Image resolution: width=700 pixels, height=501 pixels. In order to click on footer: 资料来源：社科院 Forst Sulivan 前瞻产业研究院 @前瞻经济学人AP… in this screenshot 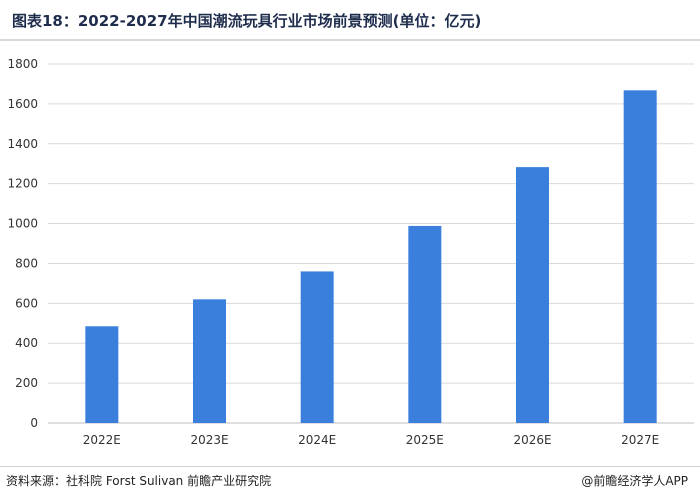, I will do `click(350, 482)`.